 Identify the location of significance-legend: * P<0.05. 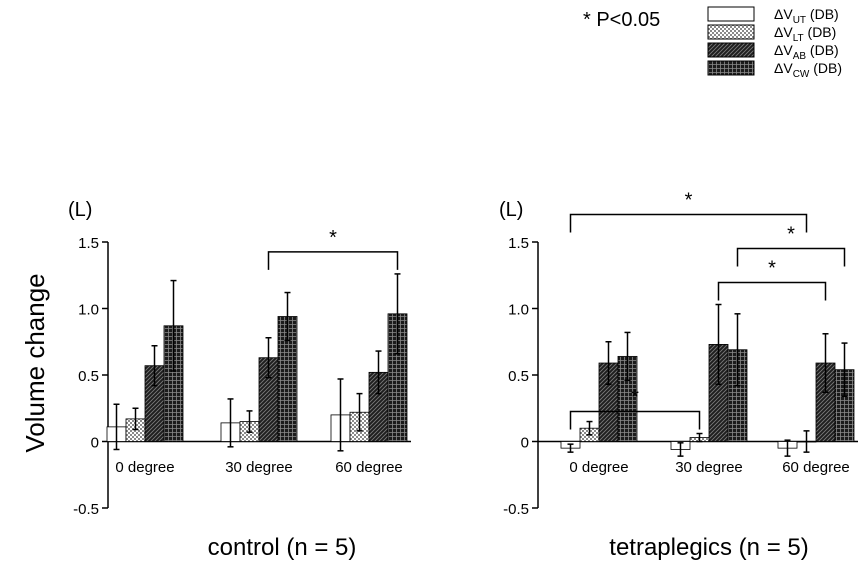
(621, 20).